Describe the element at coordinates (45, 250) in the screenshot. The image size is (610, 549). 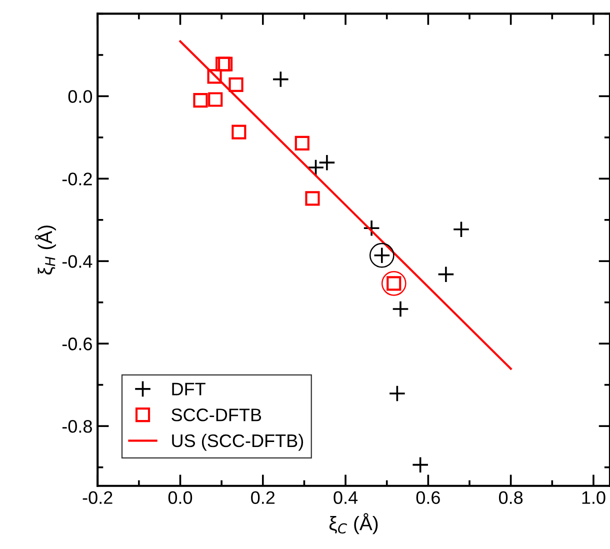
I see `y-axis-title: ξ$_{H}$ (Å)` at that location.